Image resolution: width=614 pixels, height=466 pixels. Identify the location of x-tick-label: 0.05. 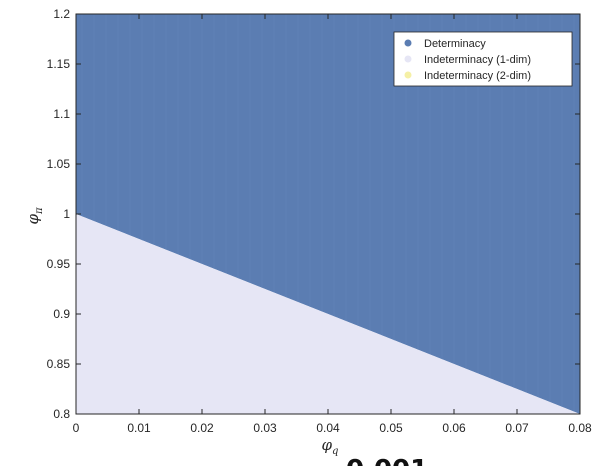
(391, 428).